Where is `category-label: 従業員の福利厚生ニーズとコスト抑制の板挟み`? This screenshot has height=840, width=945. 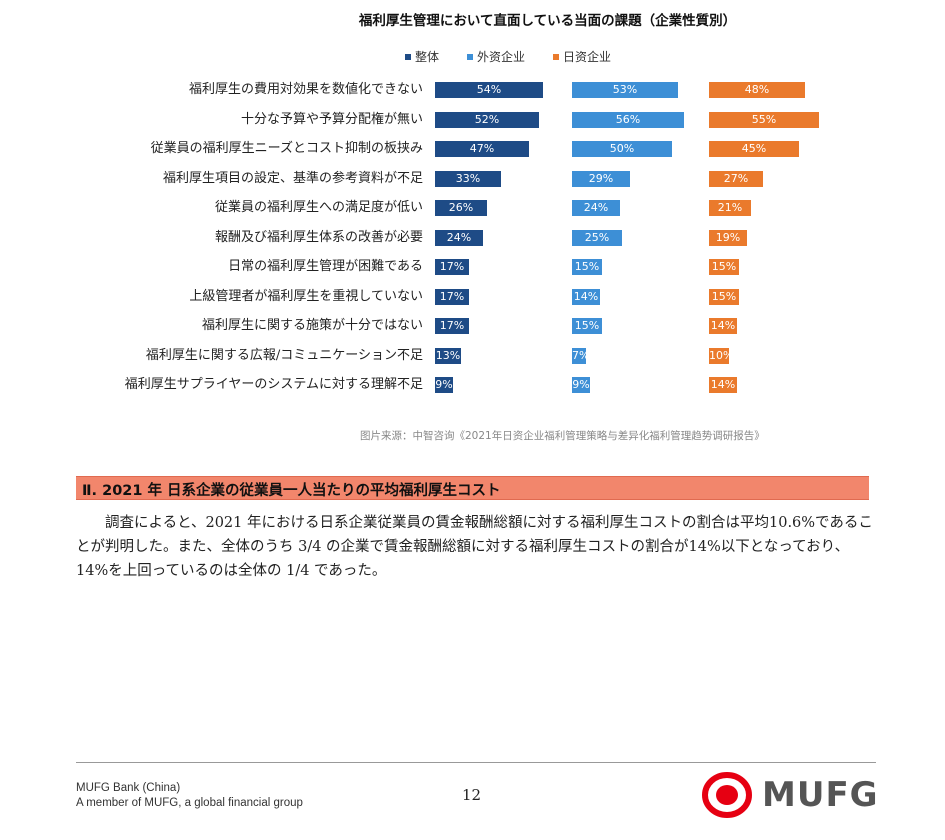 category-label: 従業員の福利厚生ニーズとコスト抑制の板挟み is located at coordinates (286, 148).